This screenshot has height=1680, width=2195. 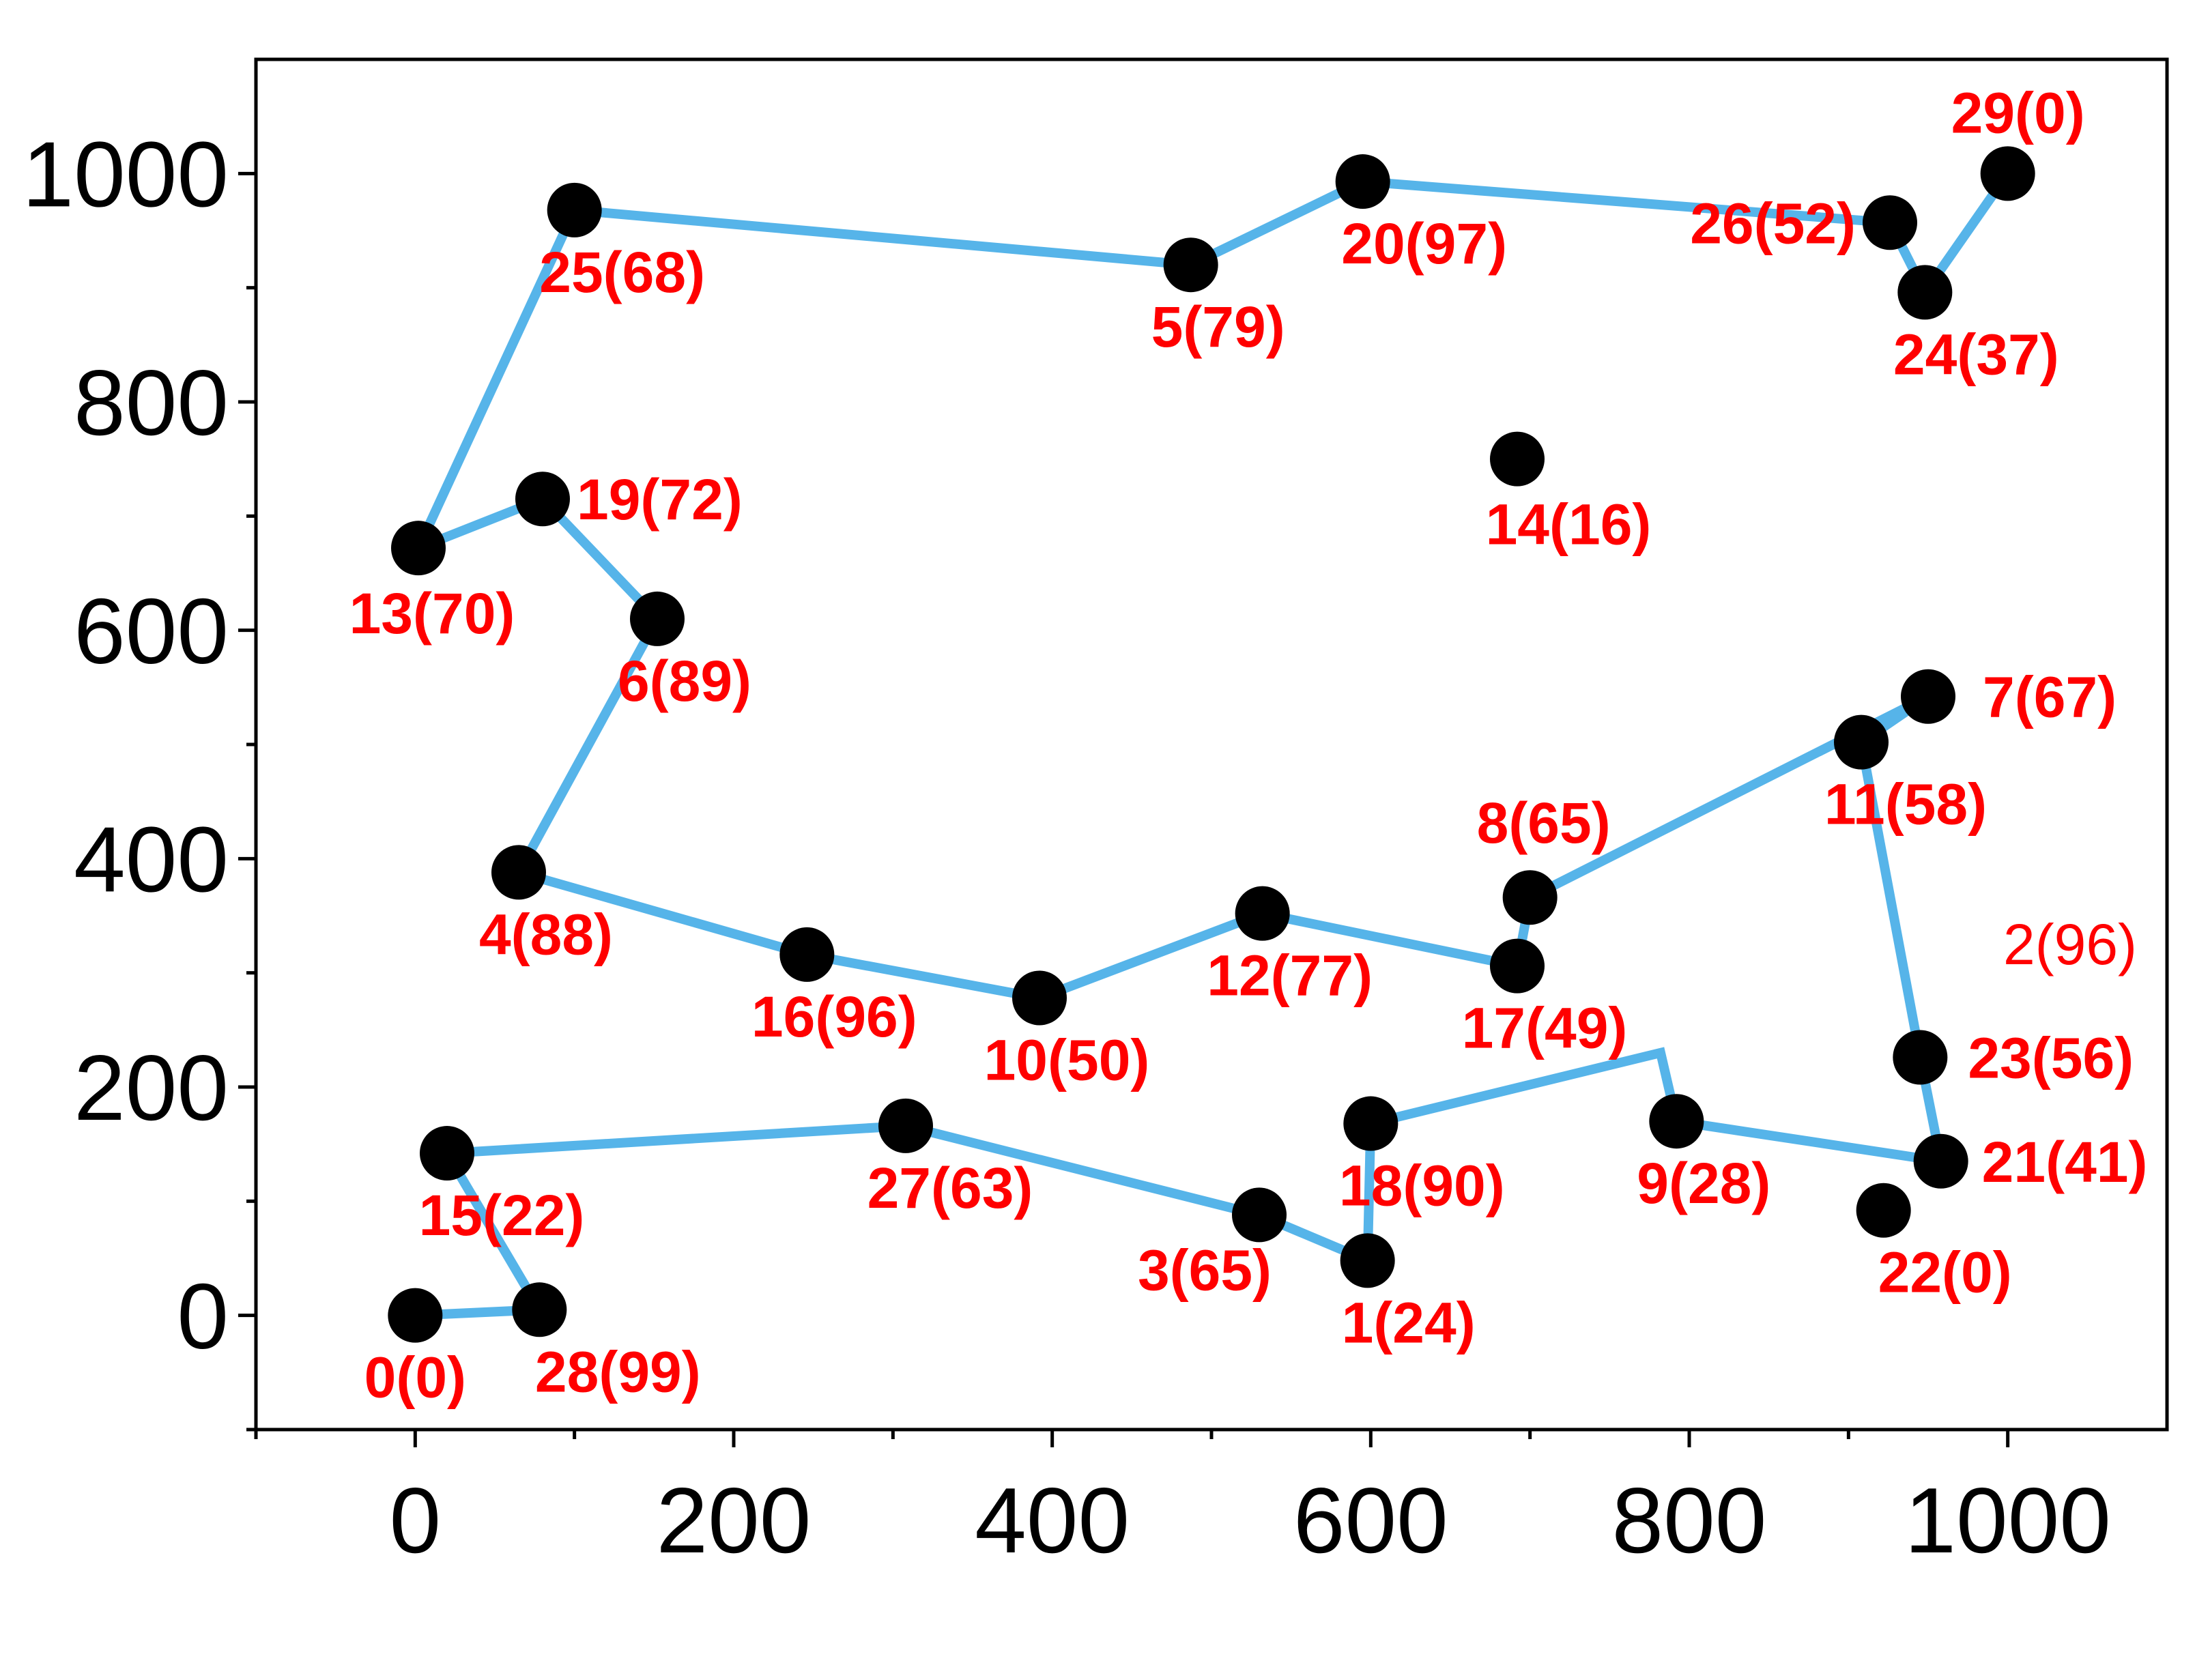 What do you see at coordinates (432, 613) in the screenshot?
I see `node-label-13: 13(70)` at bounding box center [432, 613].